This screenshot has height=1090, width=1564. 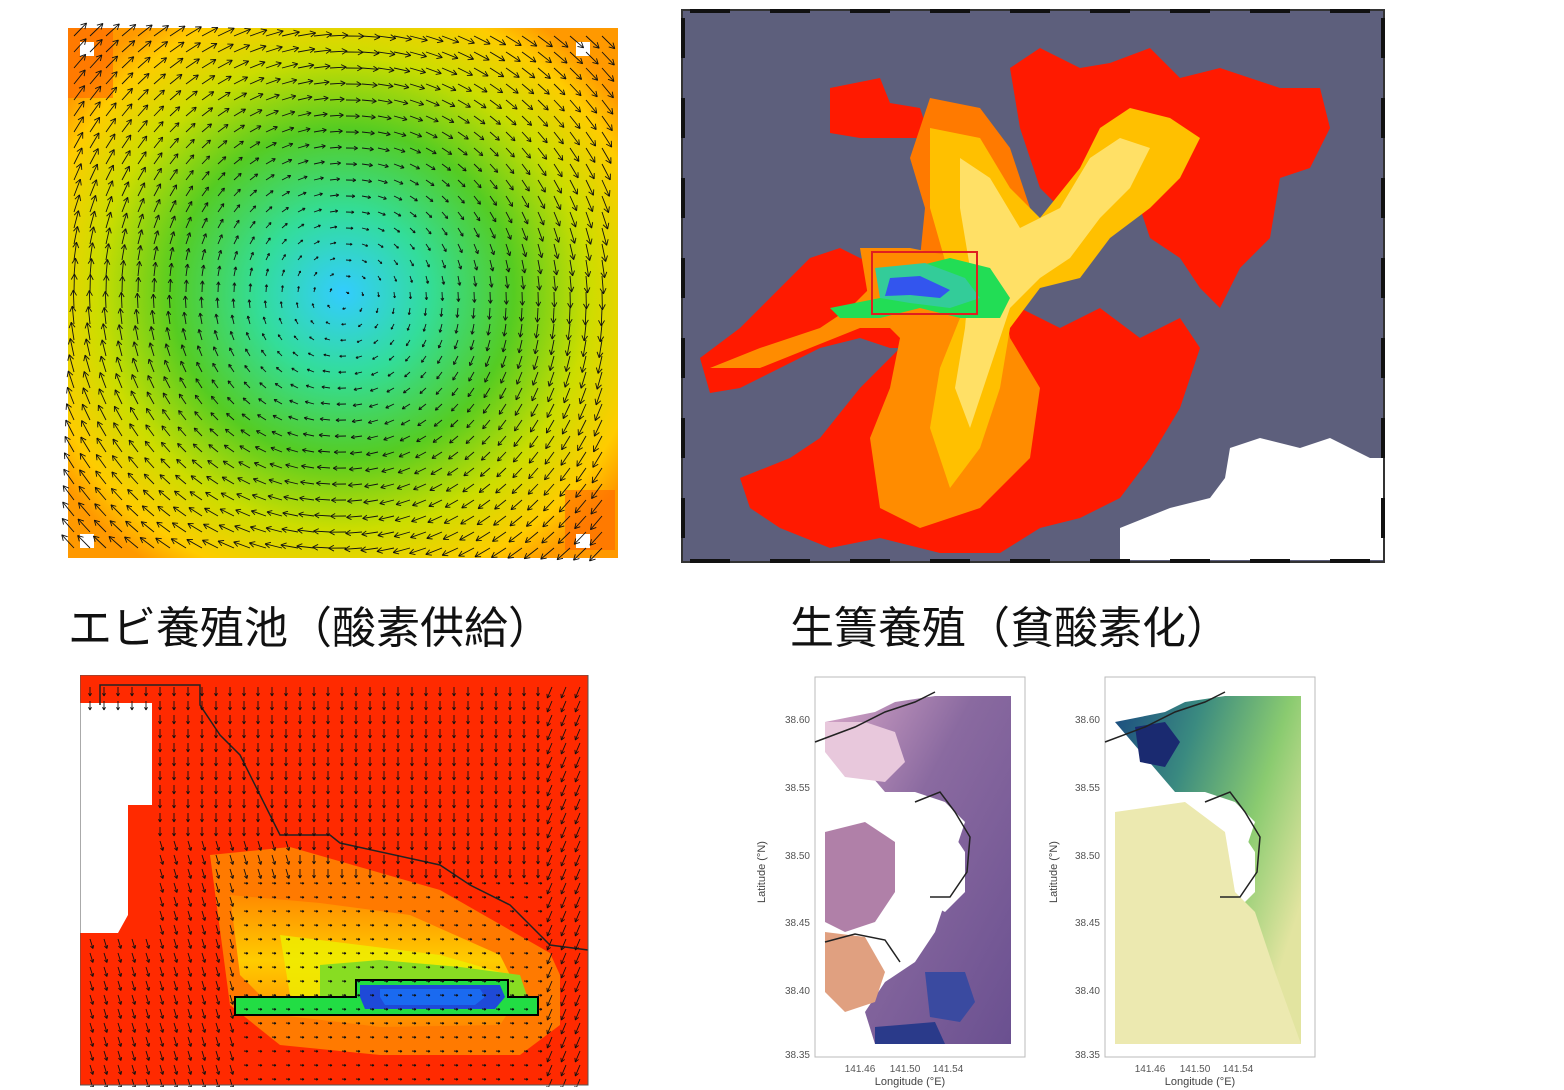 What do you see at coordinates (1210, 867) in the screenshot?
I see `oxygen-map-right` at bounding box center [1210, 867].